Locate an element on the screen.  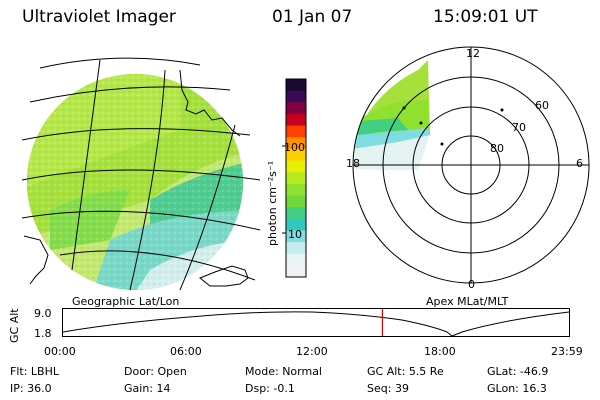
mlt-label-6: 6 is located at coordinates (579, 163).